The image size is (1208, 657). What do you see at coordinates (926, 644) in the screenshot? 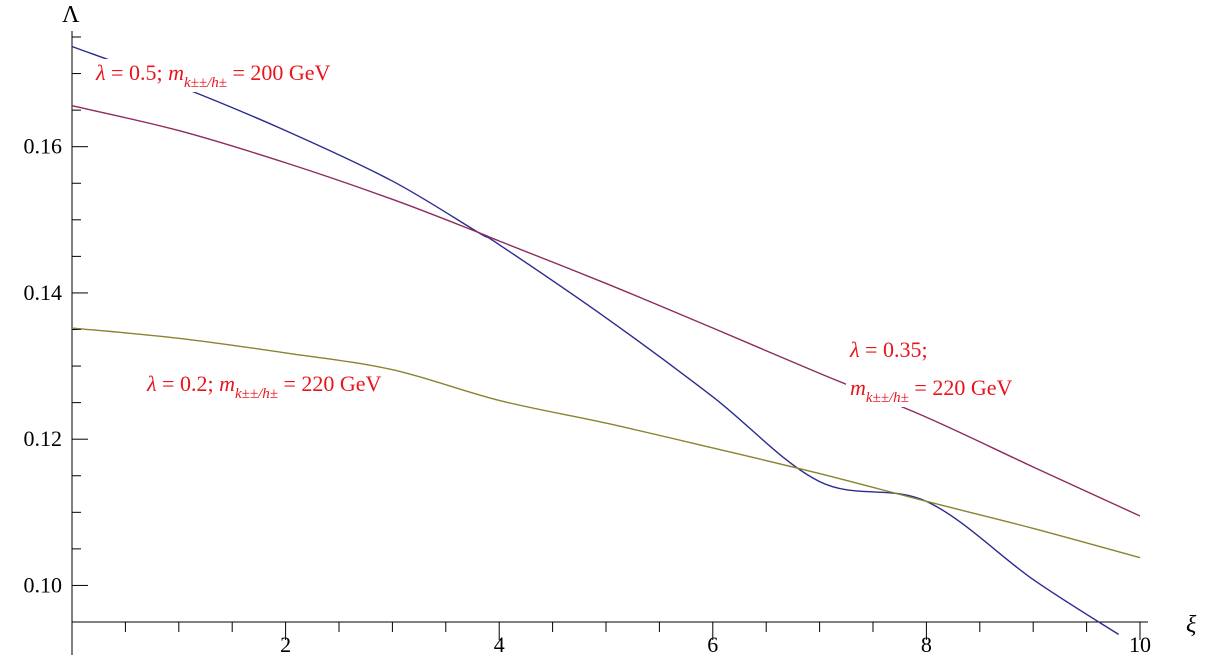
I see `x-tick-label: 8` at bounding box center [926, 644].